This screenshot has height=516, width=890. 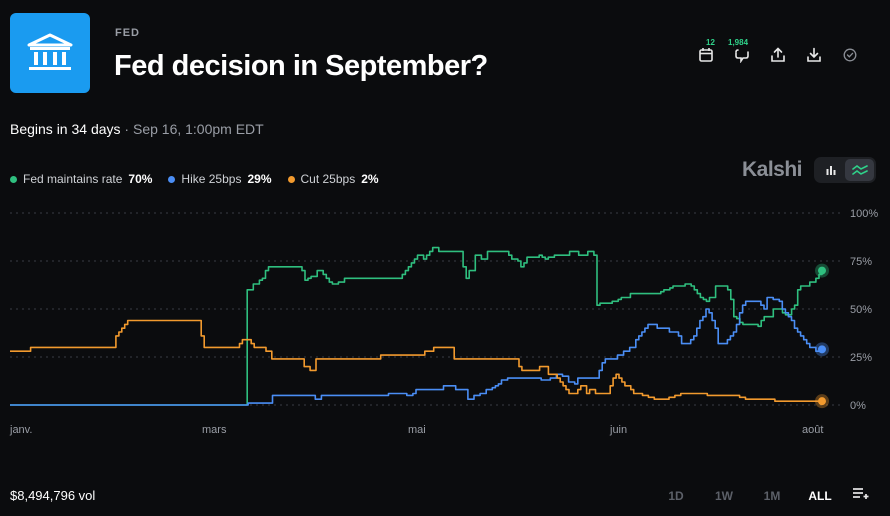 I want to click on bar-view-button, so click(x=830, y=170).